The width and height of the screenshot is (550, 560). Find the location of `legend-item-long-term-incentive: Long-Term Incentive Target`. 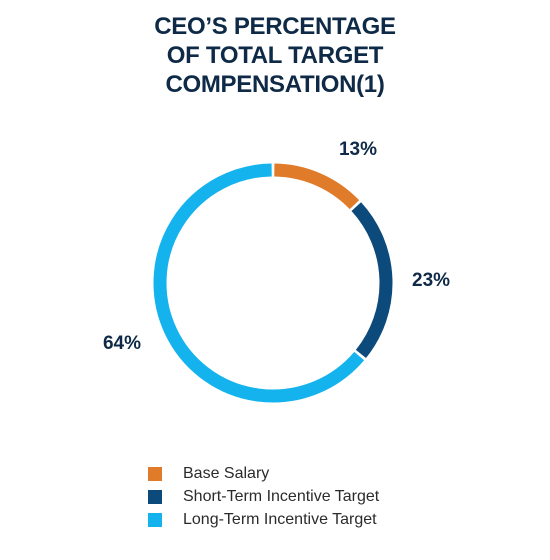

legend-item-long-term-incentive: Long-Term Incentive Target is located at coordinates (263, 519).